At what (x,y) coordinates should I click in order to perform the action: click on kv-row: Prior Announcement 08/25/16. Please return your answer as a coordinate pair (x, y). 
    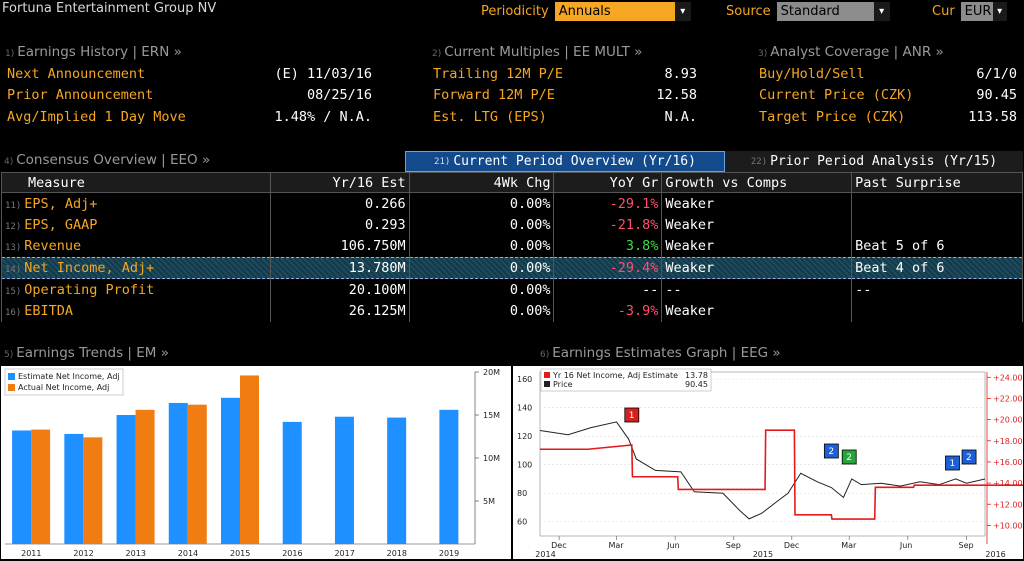
    Looking at the image, I should click on (189, 97).